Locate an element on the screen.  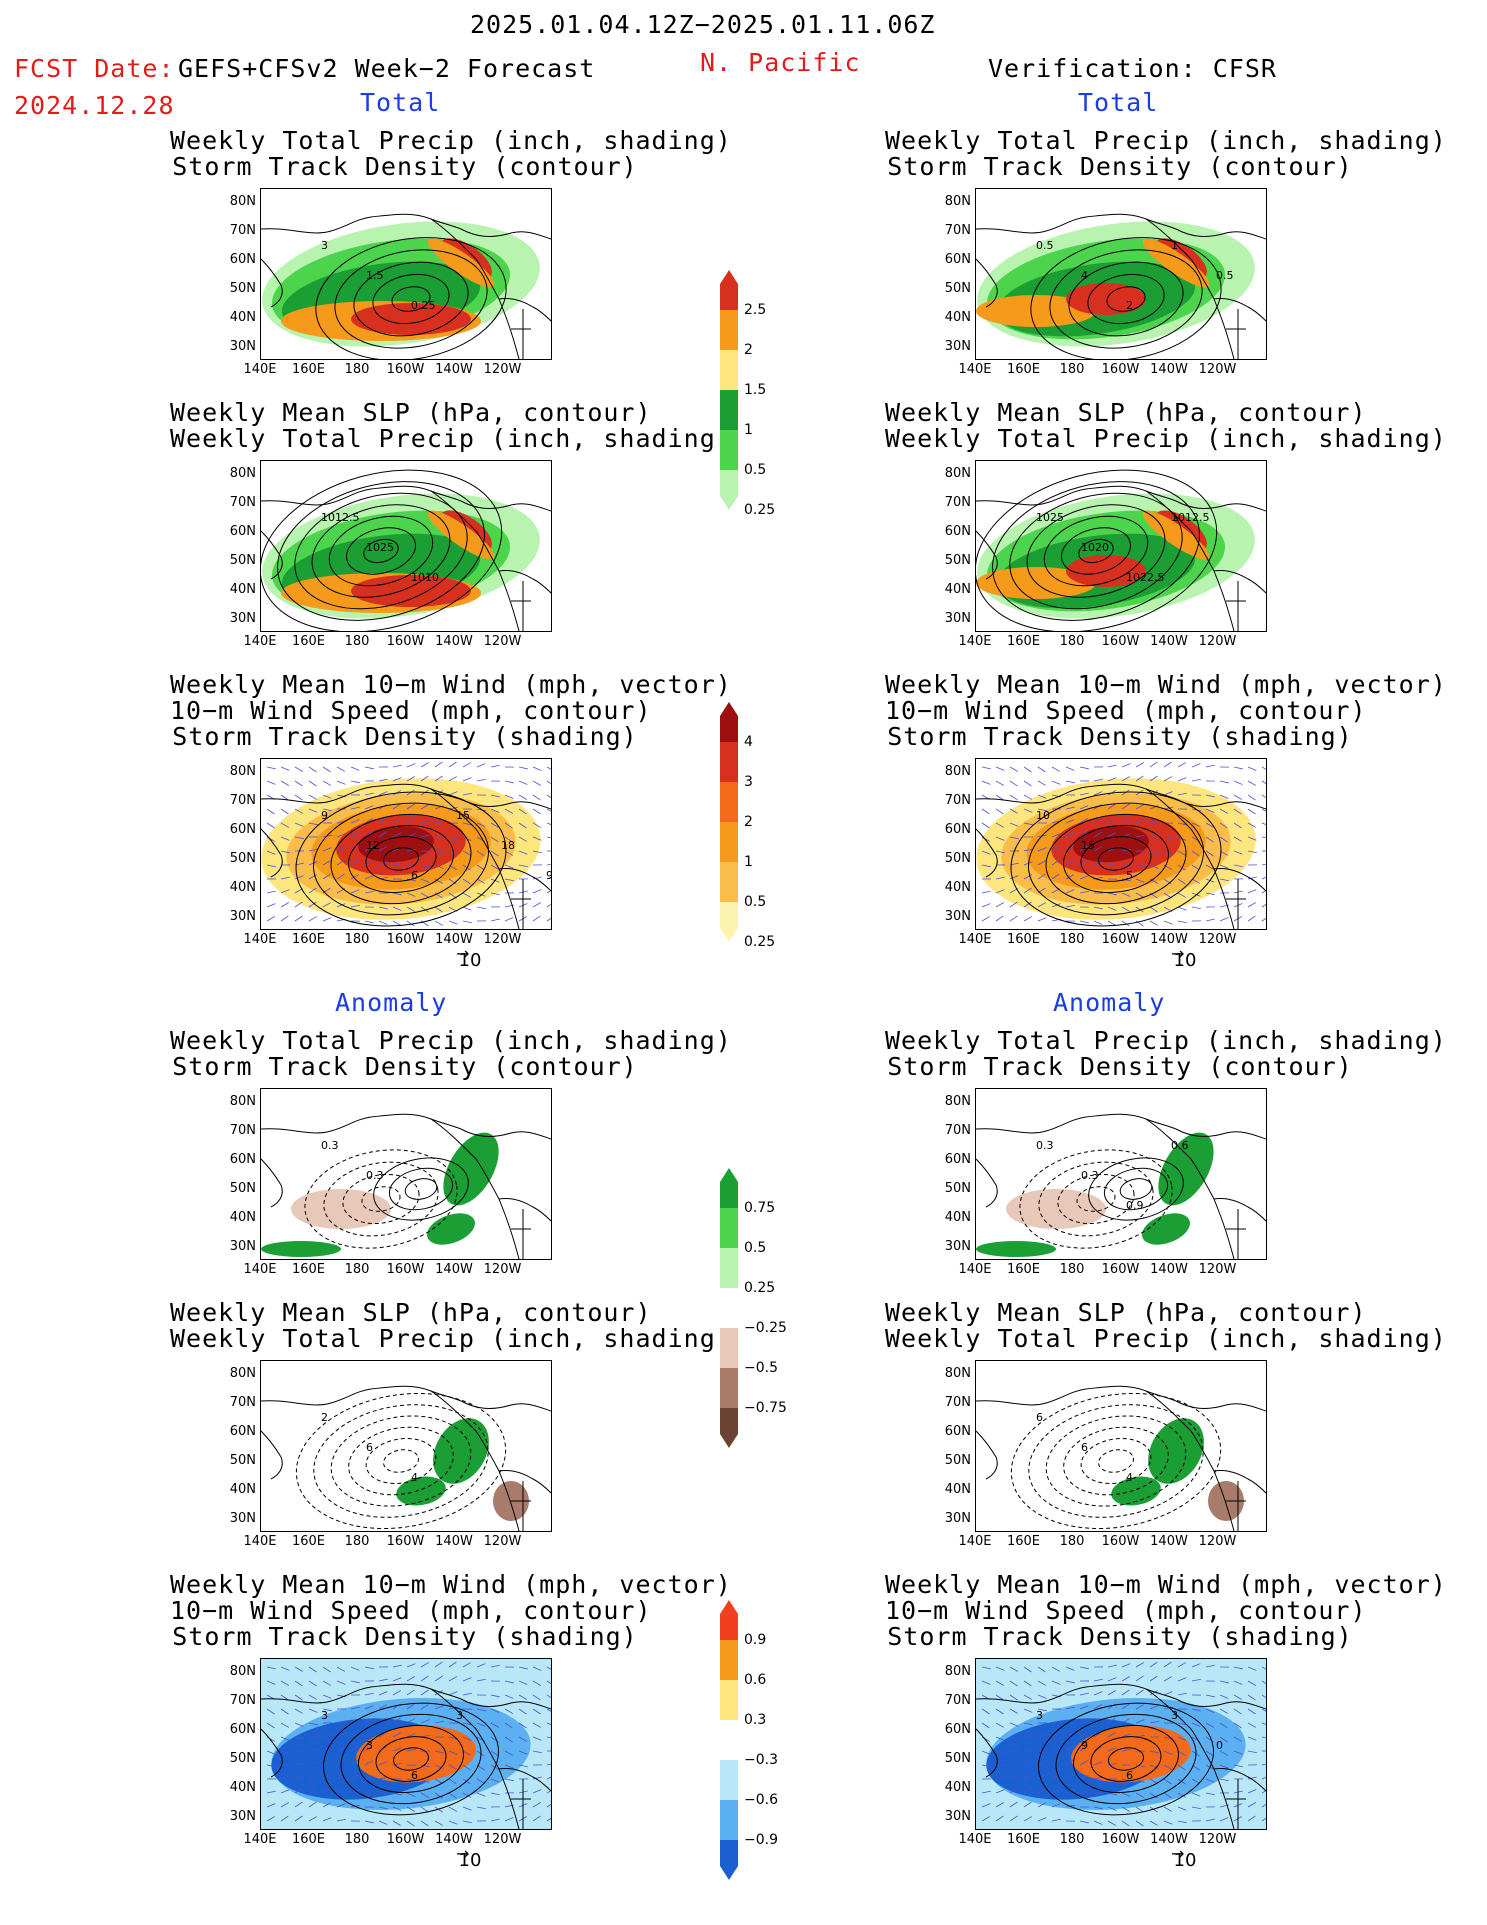
colorbar-label: 2 is located at coordinates (748, 822).